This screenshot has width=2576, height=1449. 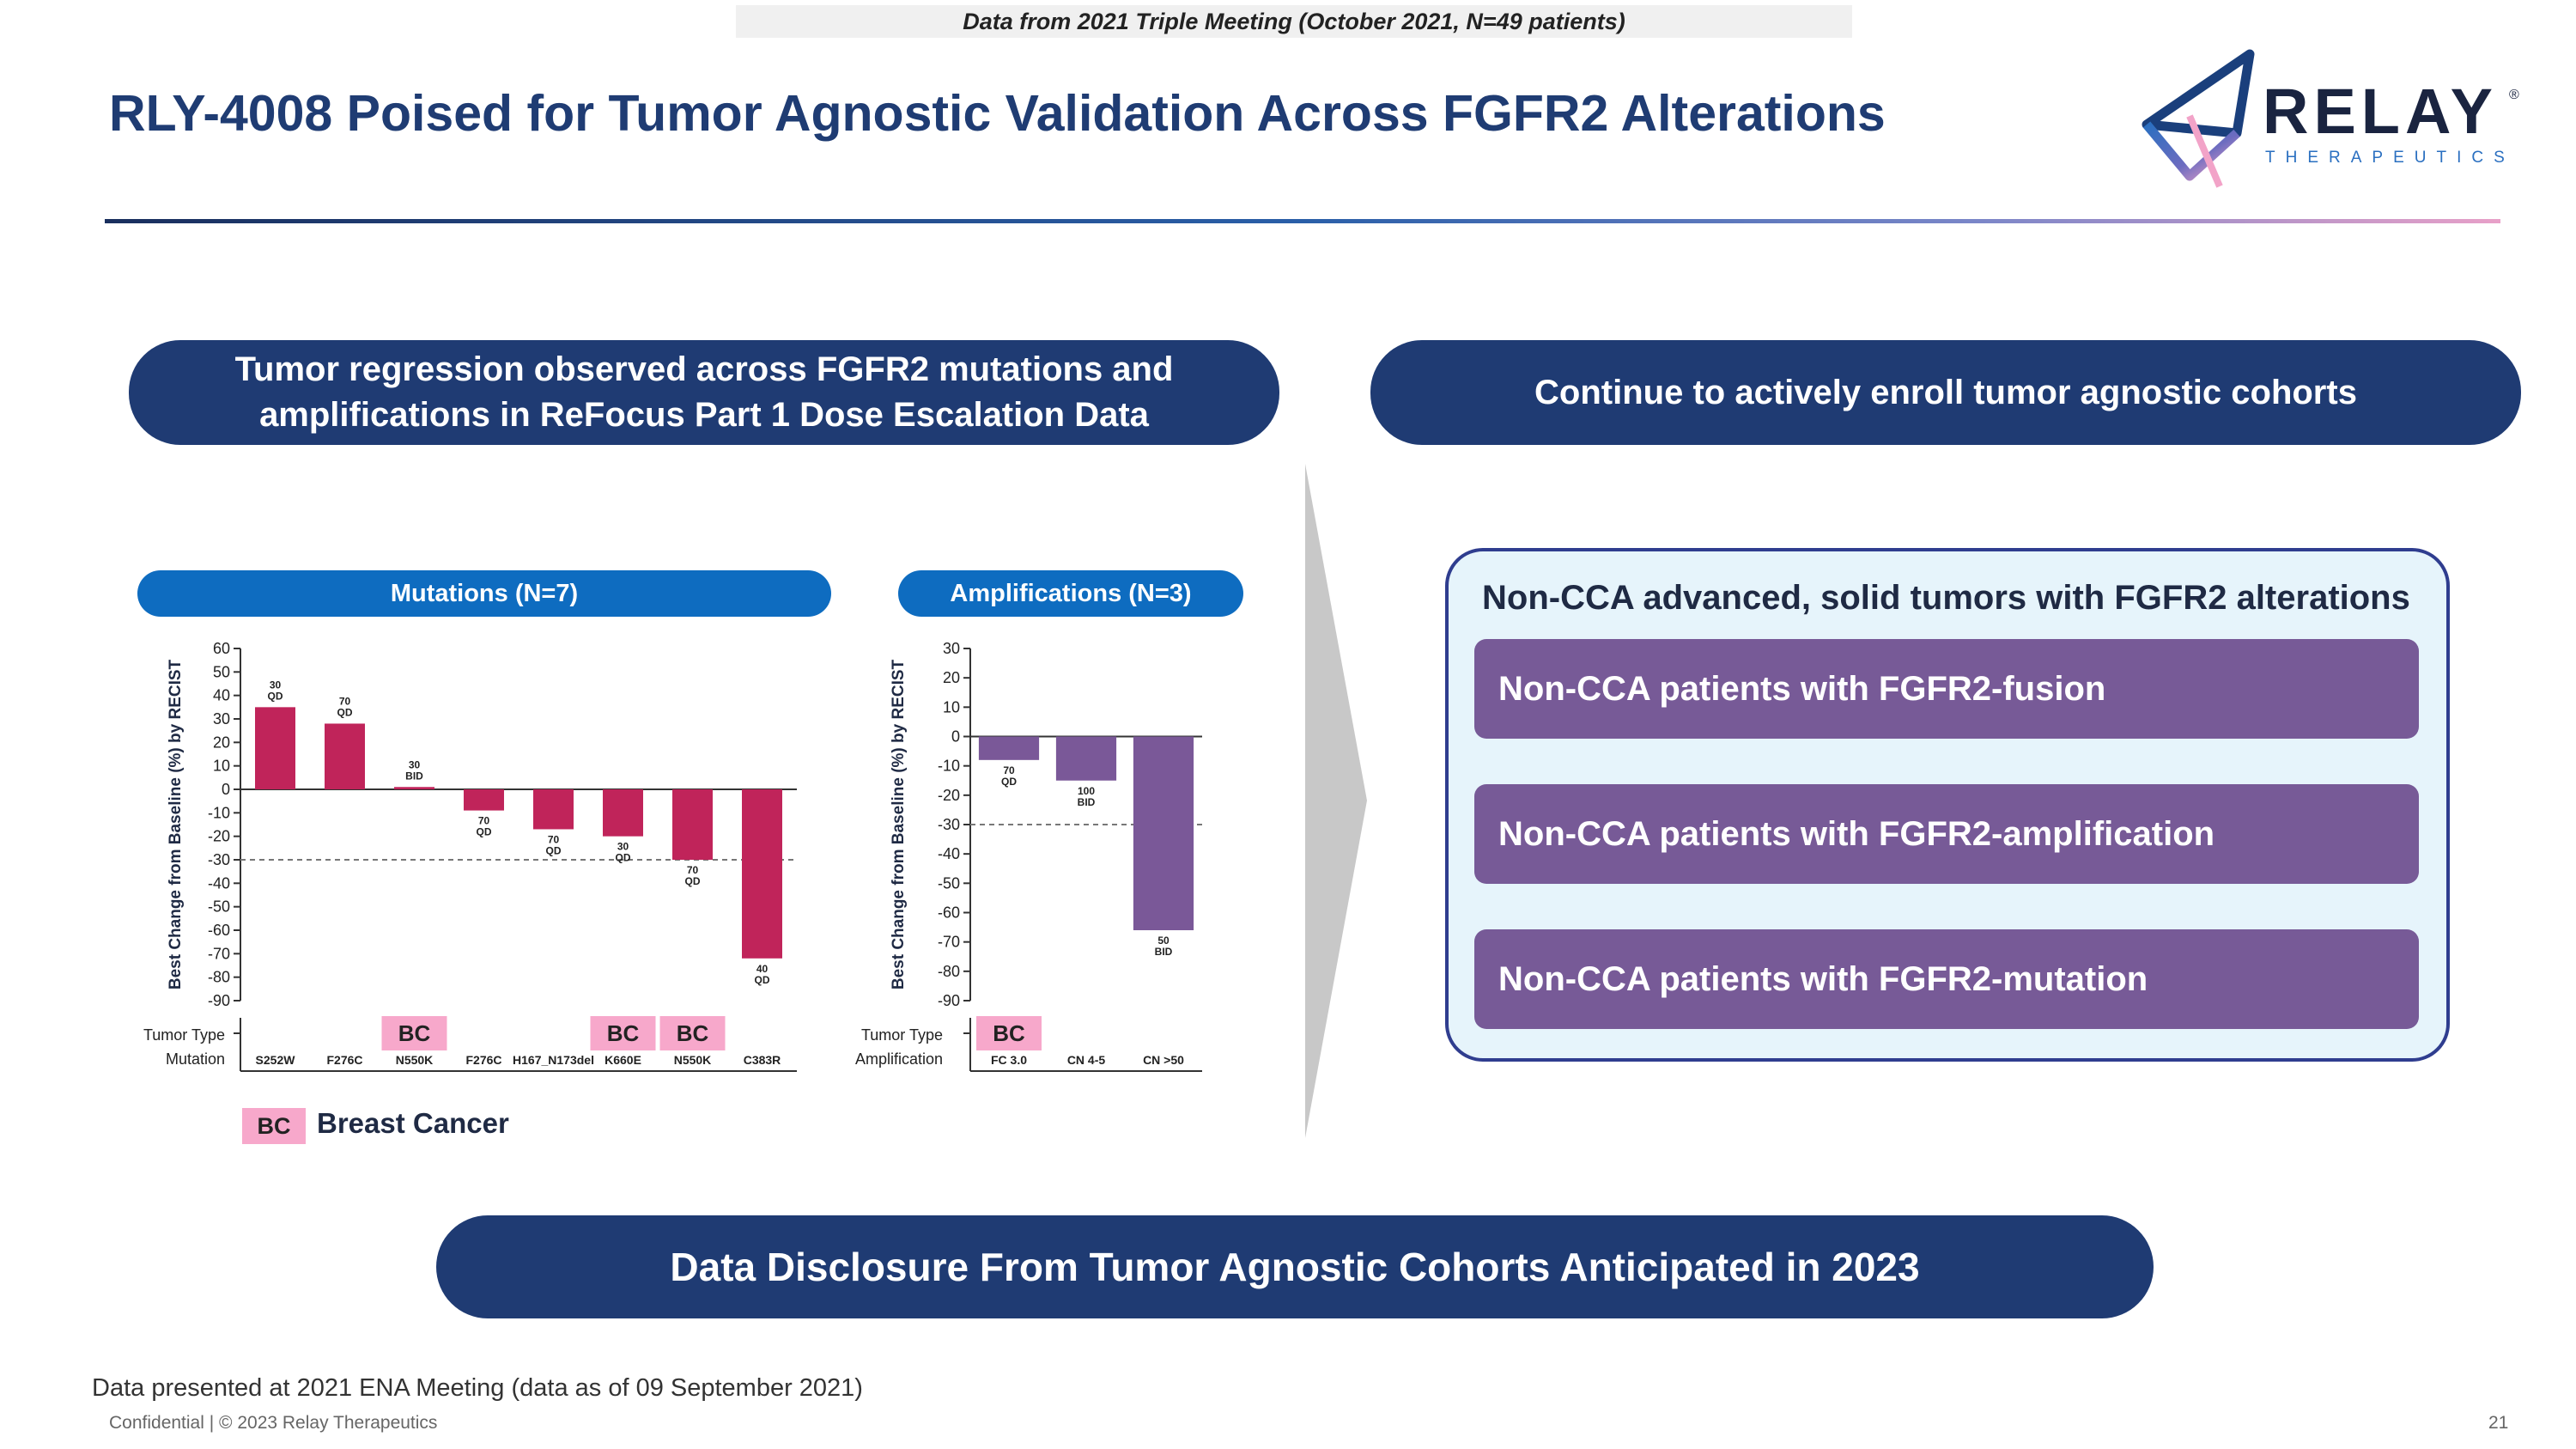 What do you see at coordinates (274, 1126) in the screenshot?
I see `legend-bc-chip: BC` at bounding box center [274, 1126].